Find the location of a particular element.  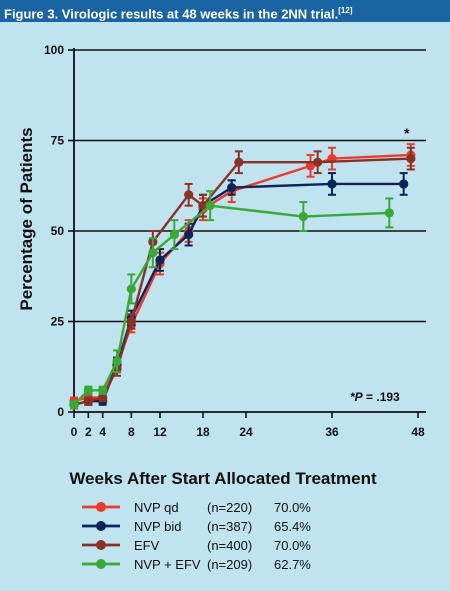

legend-item: NVP qd (n=220) 70.0% is located at coordinates (196, 507).